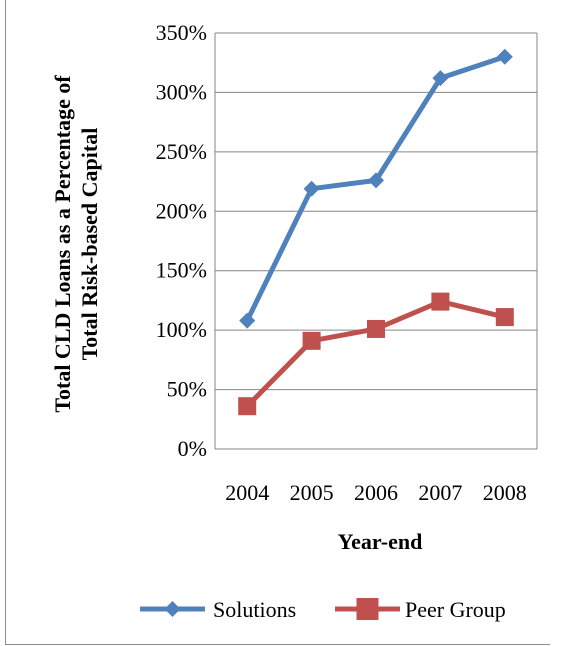 This screenshot has height=646, width=572. I want to click on y-tick-label: 100%, so click(181, 329).